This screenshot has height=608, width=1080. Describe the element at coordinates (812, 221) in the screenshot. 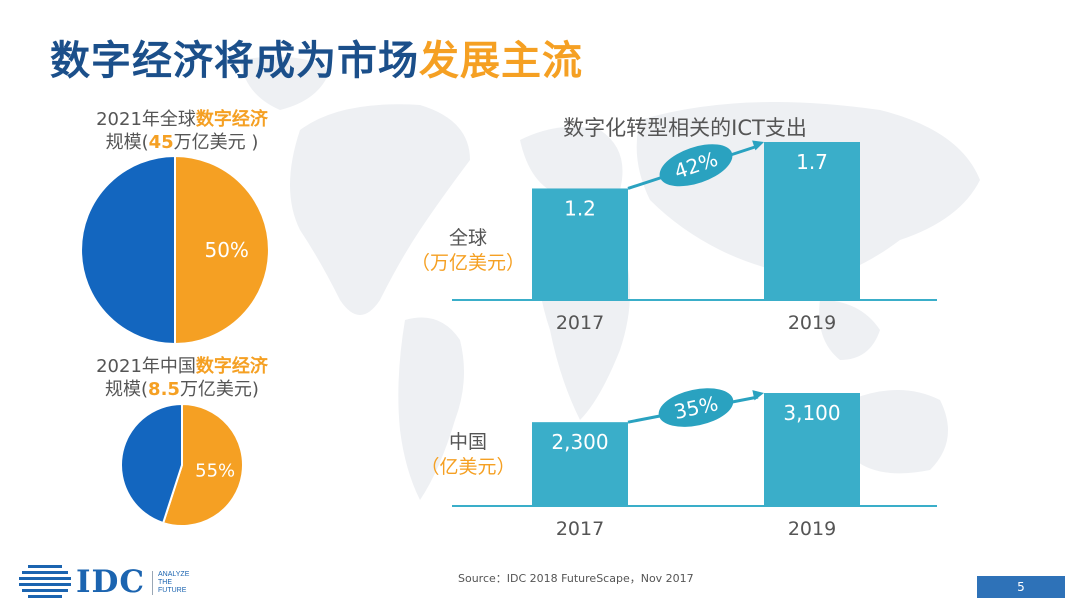

I see `global-bar-2019` at that location.